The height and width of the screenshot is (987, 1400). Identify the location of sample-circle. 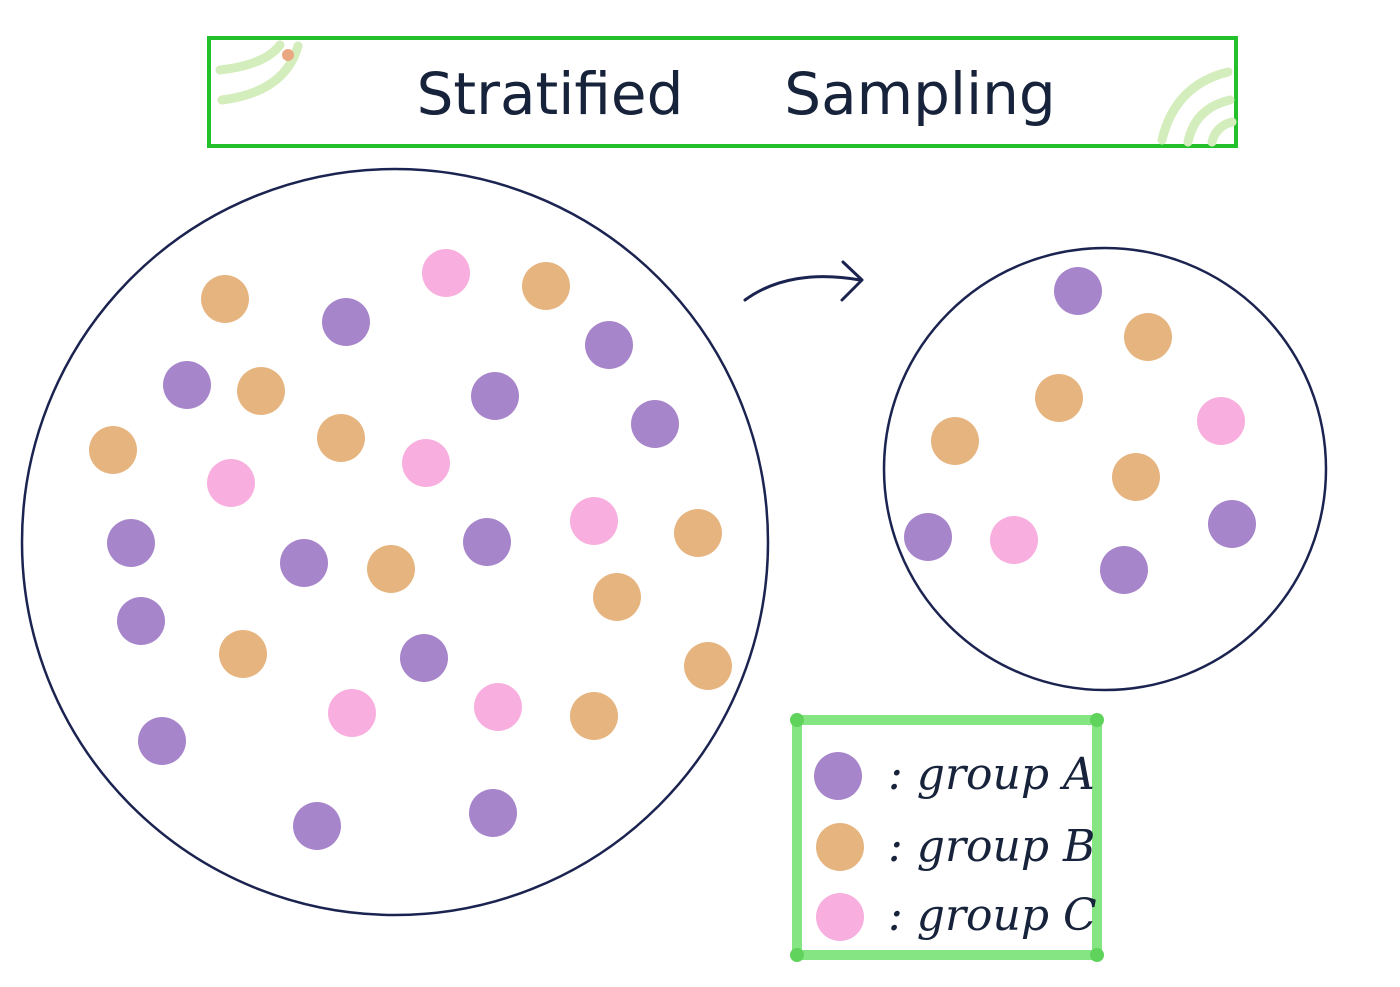
(1105, 469).